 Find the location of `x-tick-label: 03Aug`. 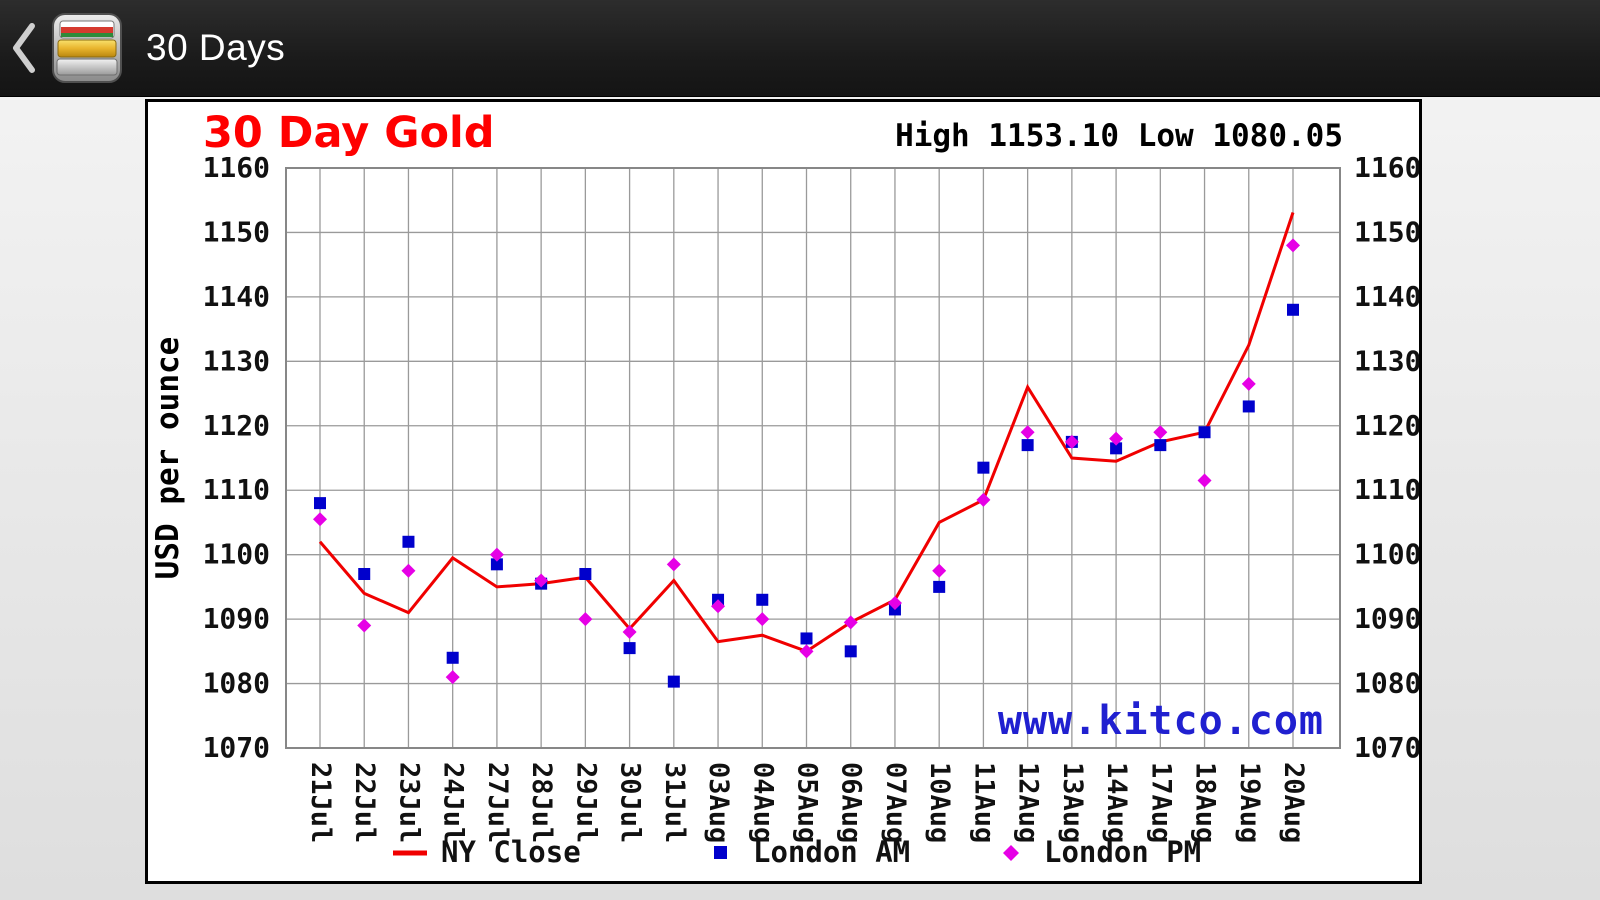

x-tick-label: 03Aug is located at coordinates (718, 802).